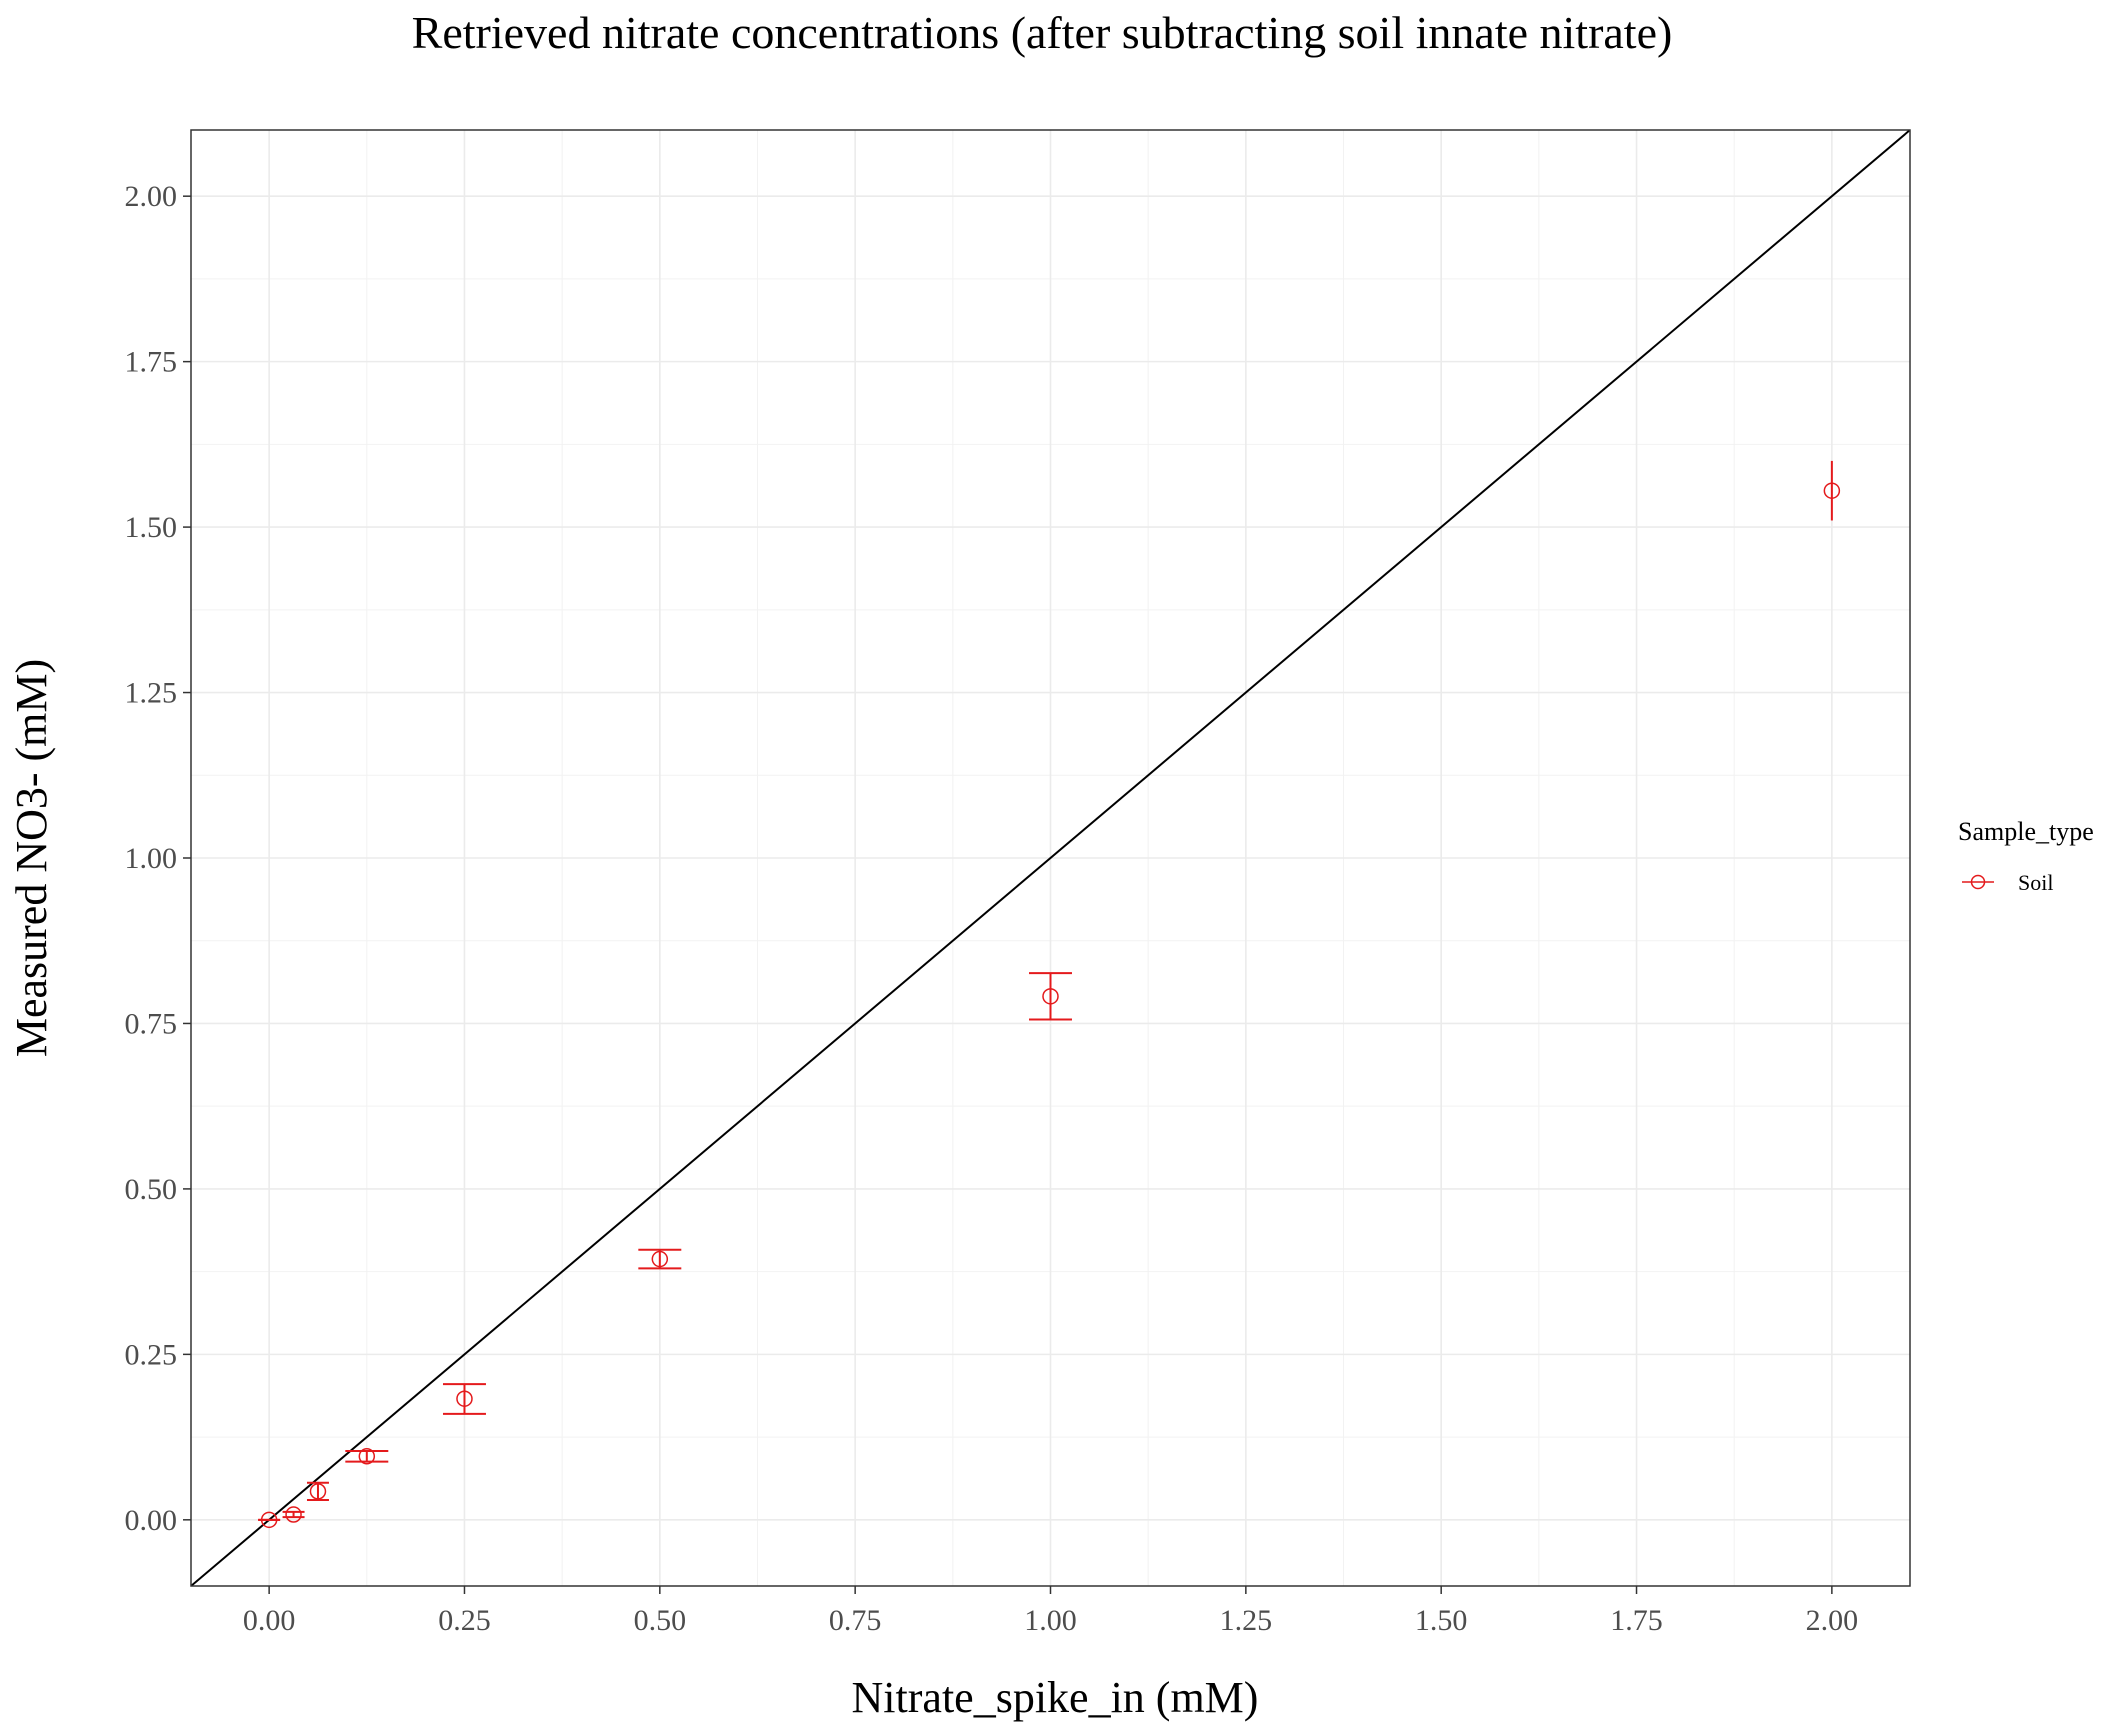 The image size is (2112, 1728). I want to click on y-tick-label: 1.50, so click(151, 527).